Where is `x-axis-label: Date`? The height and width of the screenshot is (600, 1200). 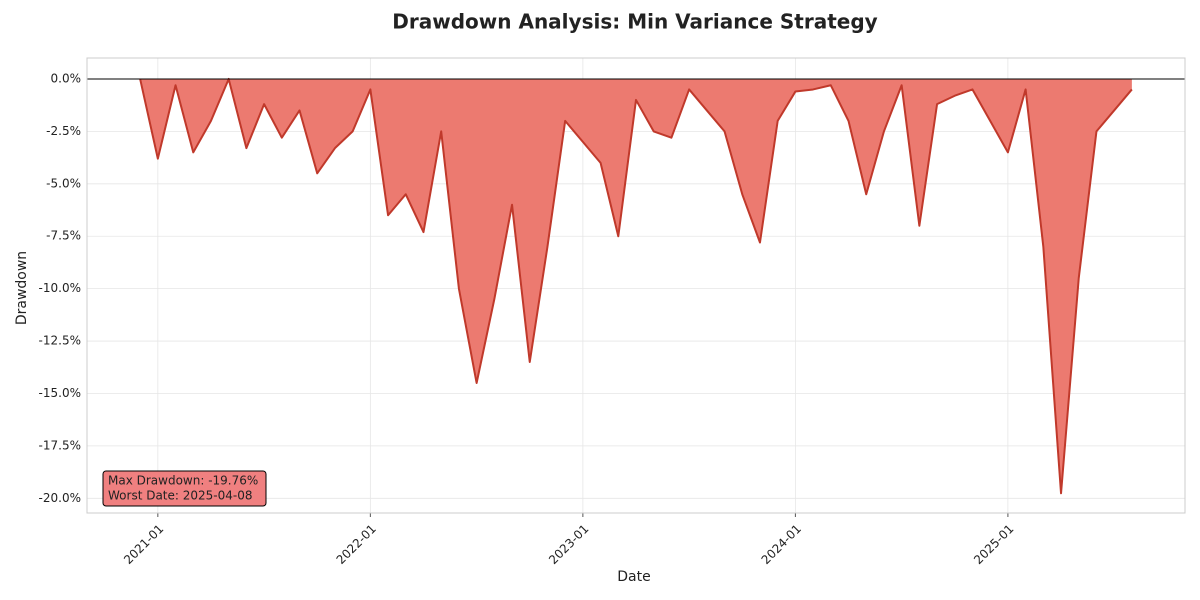
x-axis-label: Date is located at coordinates (633, 577).